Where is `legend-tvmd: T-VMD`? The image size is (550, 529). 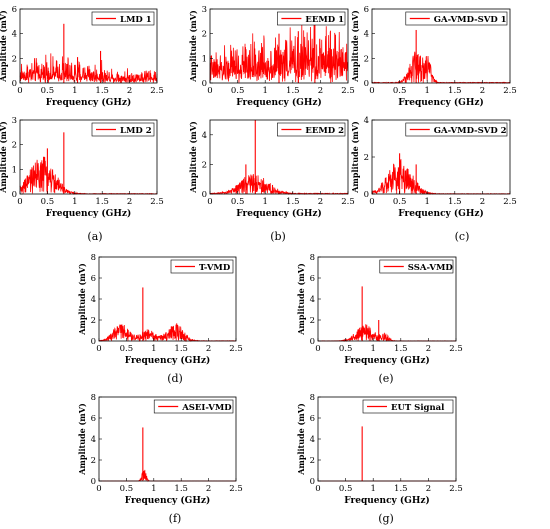 legend-tvmd: T-VMD is located at coordinates (202, 266).